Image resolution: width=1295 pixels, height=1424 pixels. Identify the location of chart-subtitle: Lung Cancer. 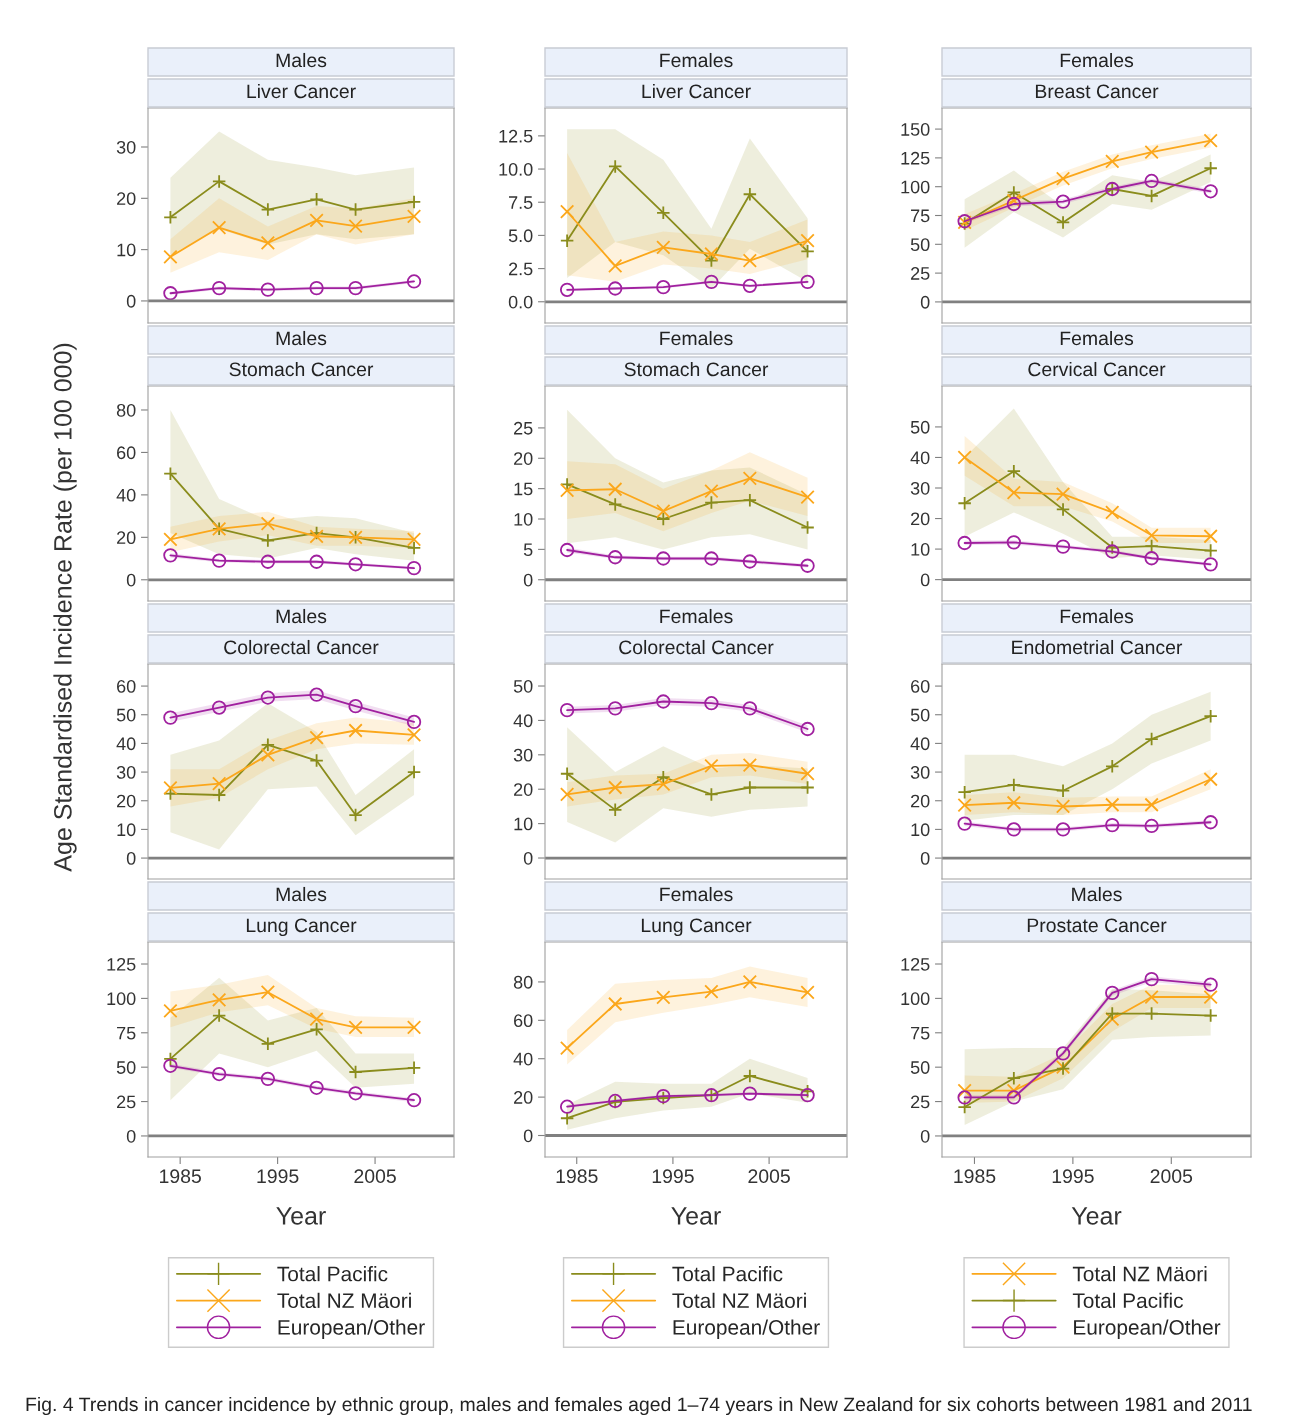
(301, 927).